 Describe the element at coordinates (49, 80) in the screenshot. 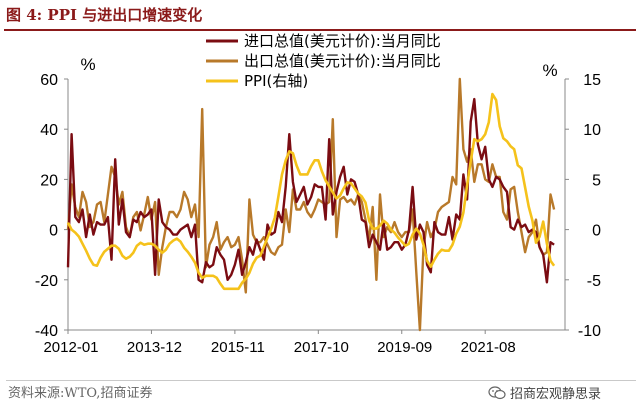

I see `left-tick-label: 60` at that location.